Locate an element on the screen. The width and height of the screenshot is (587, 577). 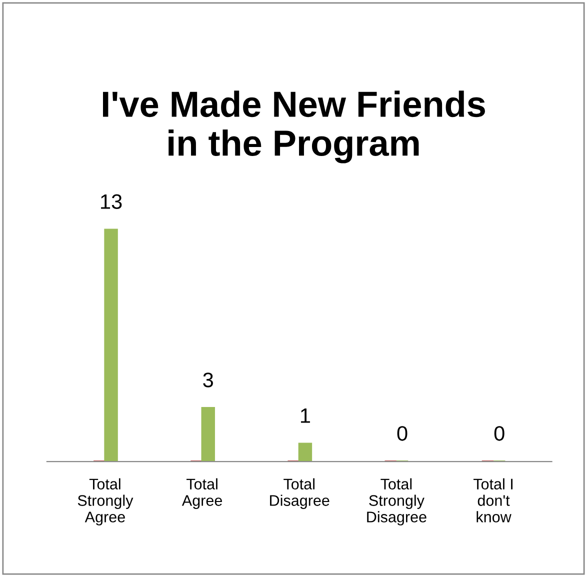
chart-title: I've Made New Friends in the Program is located at coordinates (293, 127).